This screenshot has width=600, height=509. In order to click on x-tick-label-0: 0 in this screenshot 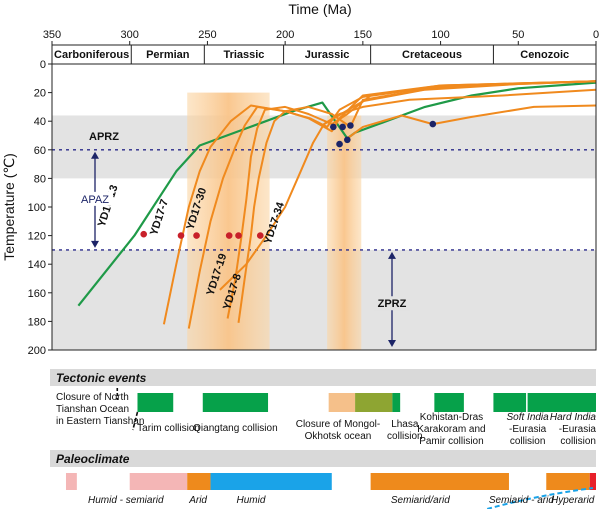, I will do `click(596, 35)`.